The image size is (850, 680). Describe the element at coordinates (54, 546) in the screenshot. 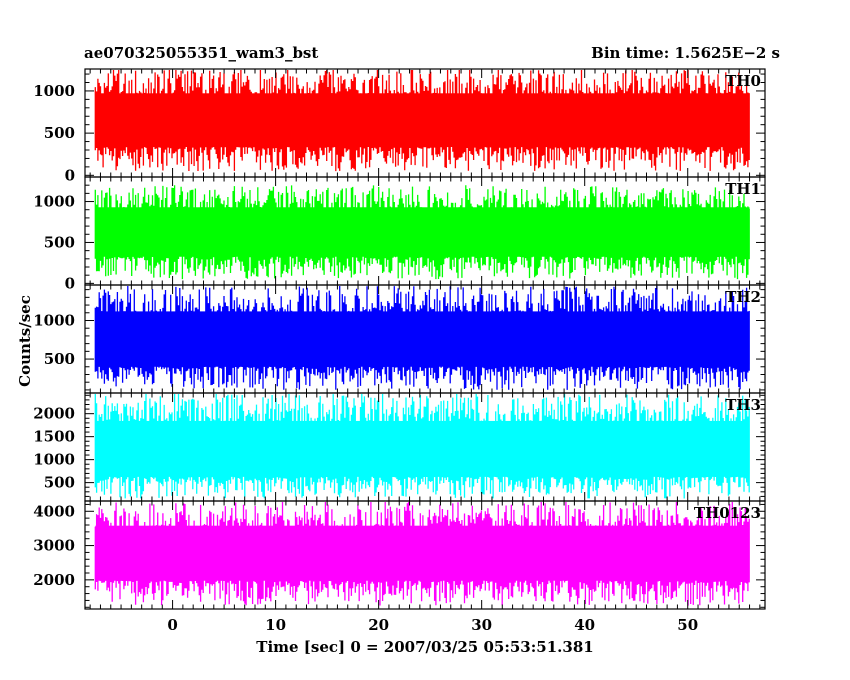

I see `y-tick-label: 3000` at that location.